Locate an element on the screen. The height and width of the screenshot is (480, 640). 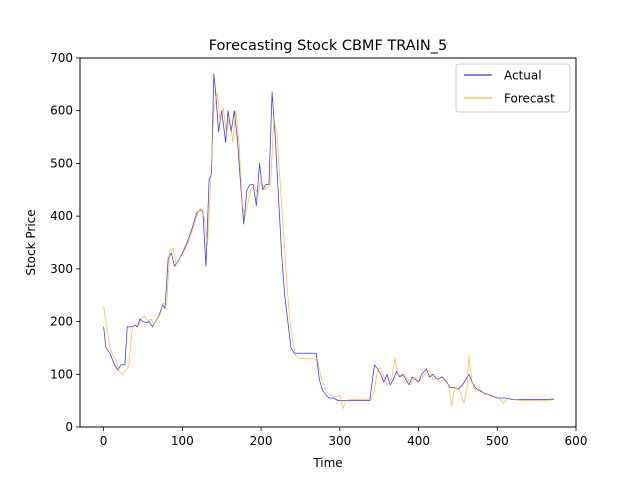
x-tick-label: 0 is located at coordinates (104, 441).